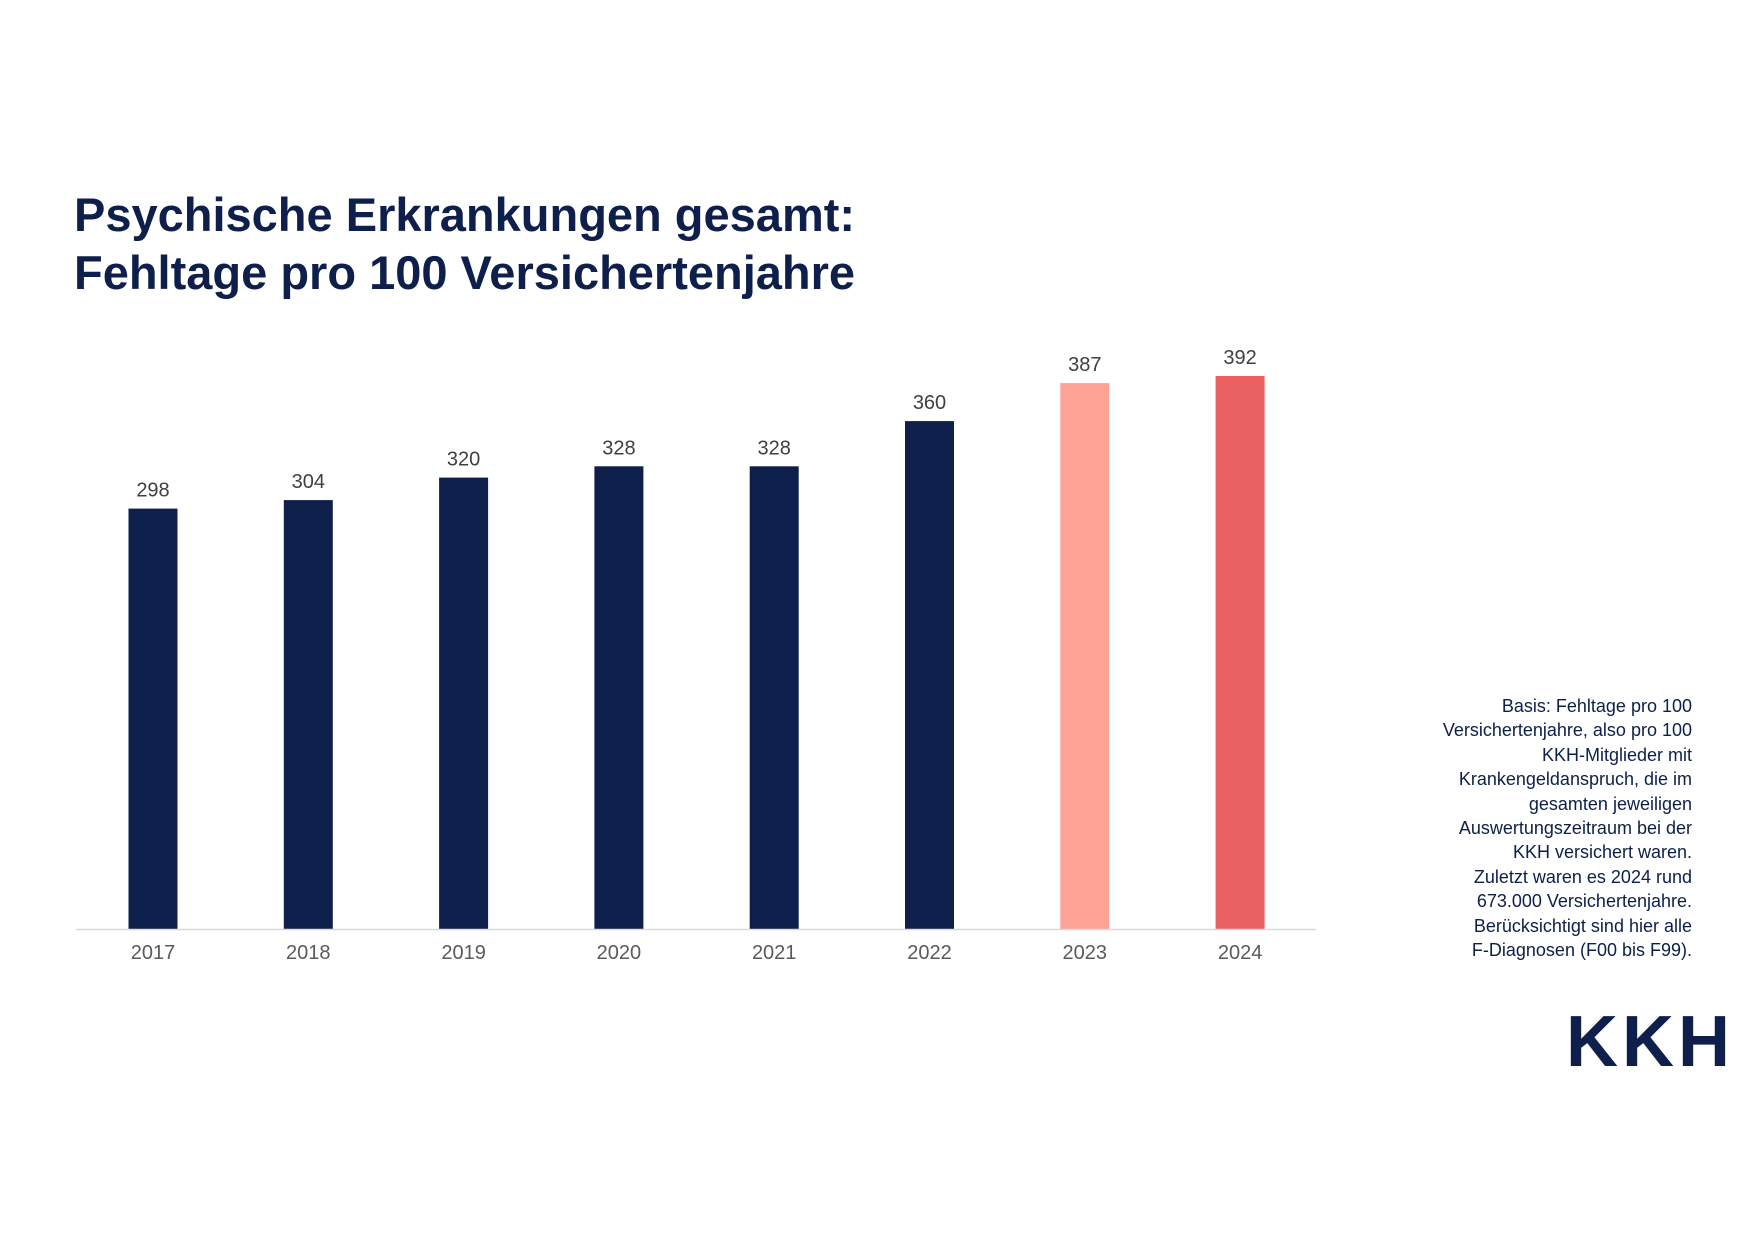 This screenshot has height=1240, width=1754. What do you see at coordinates (929, 953) in the screenshot?
I see `x-tick-label-2022: 2022` at bounding box center [929, 953].